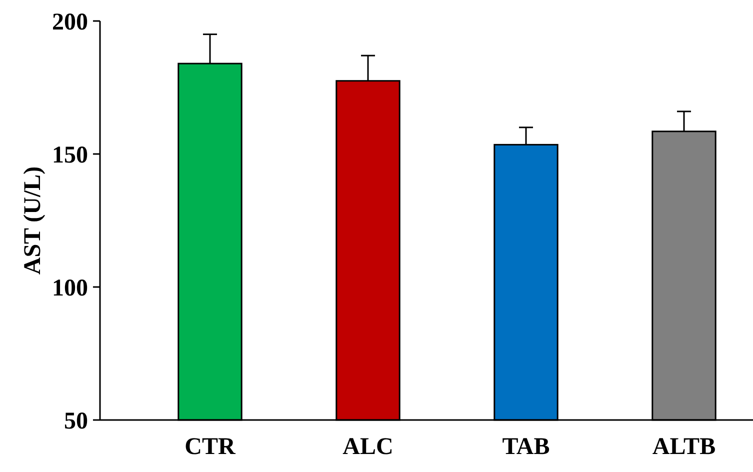  What do you see at coordinates (33, 220) in the screenshot?
I see `y-axis-title: AST (U/L)` at bounding box center [33, 220].